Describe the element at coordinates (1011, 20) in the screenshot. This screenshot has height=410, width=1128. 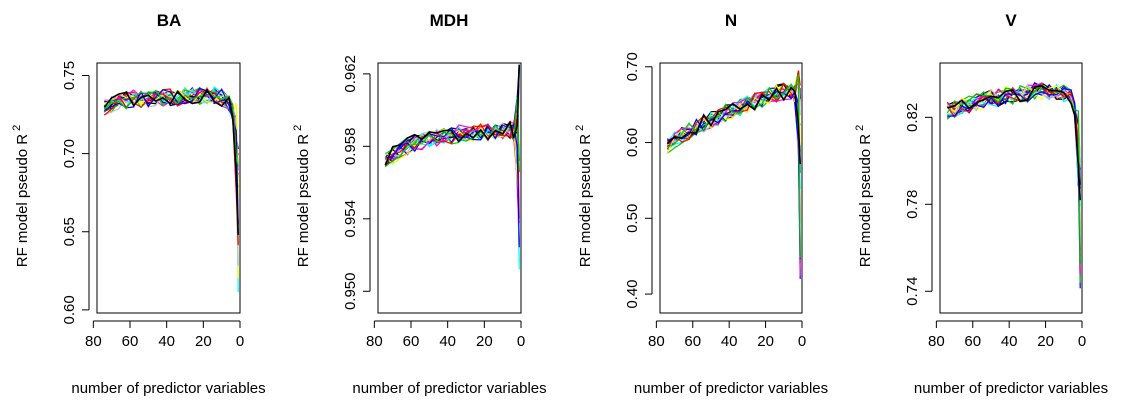
I see `panel-title: V` at that location.